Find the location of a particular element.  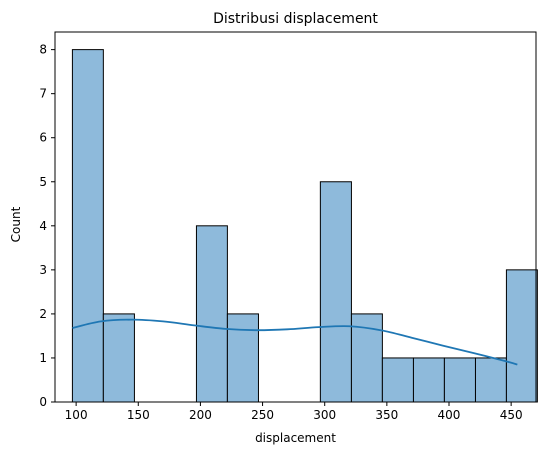

x-tick-label: 250 is located at coordinates (262, 415).